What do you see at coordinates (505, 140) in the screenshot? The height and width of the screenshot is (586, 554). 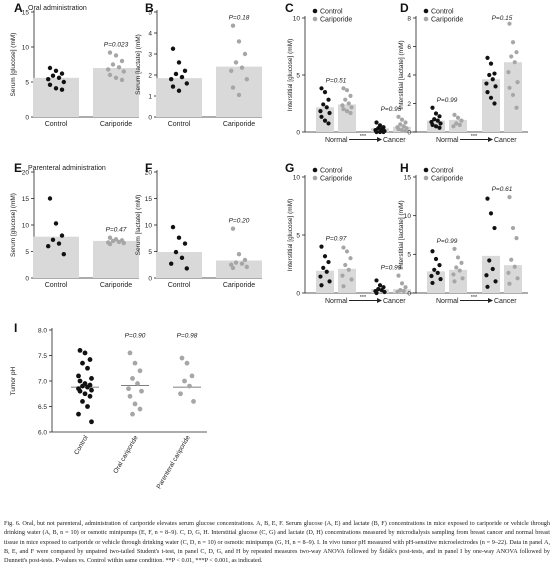 I see `group-label-D: Cancer` at bounding box center [505, 140].